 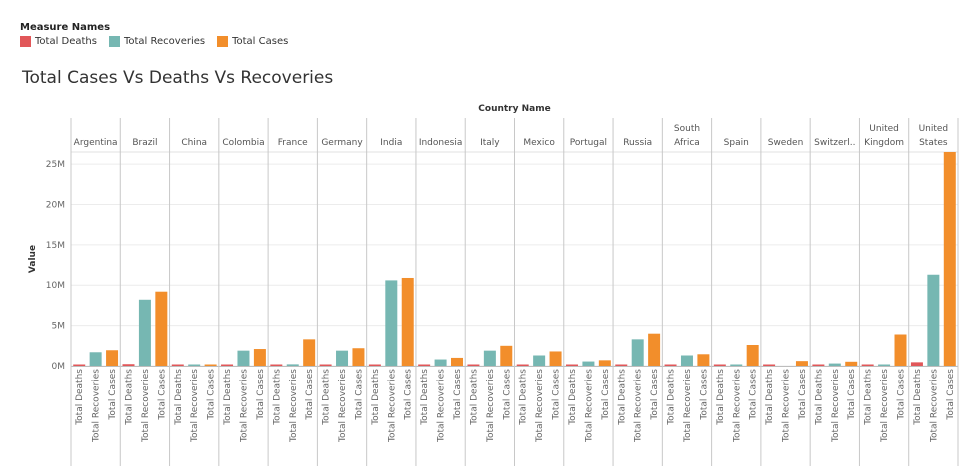 I want to click on legend-label: Total Cases, so click(x=260, y=41).